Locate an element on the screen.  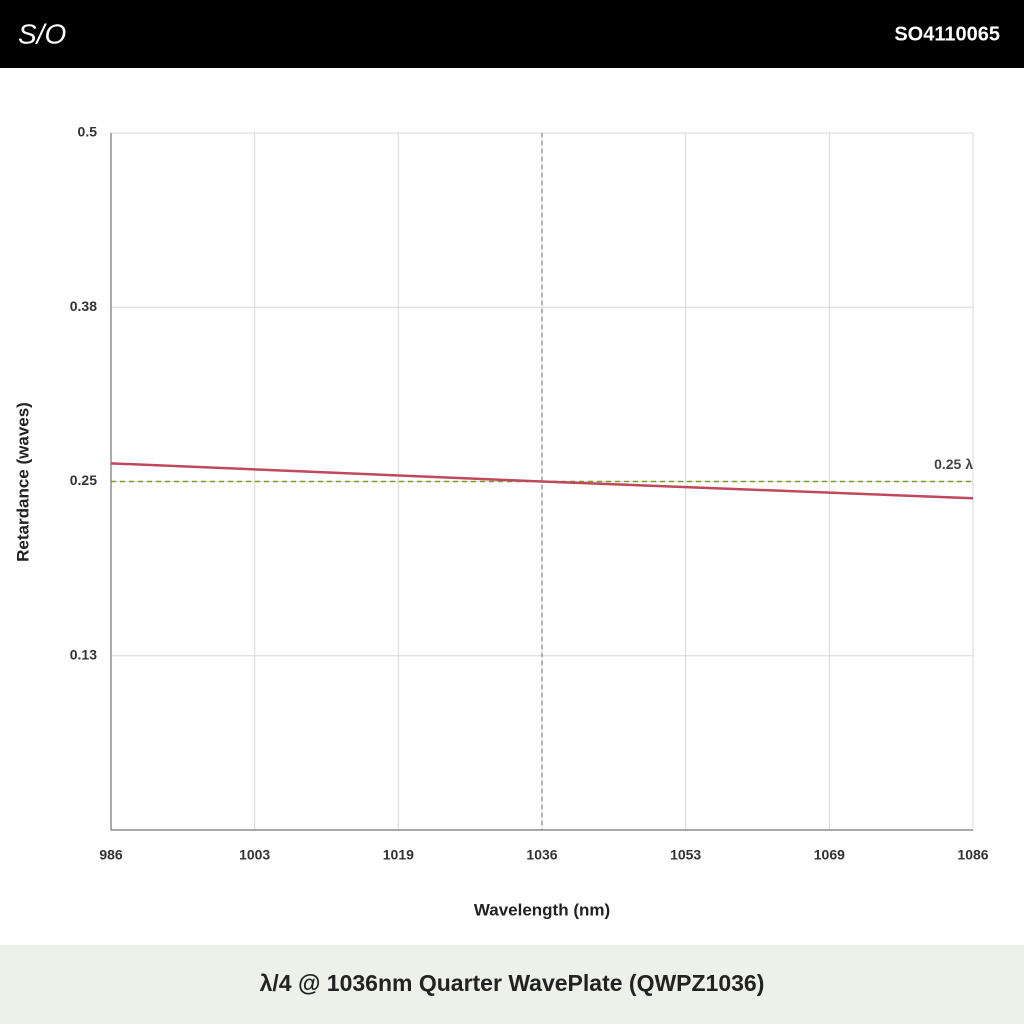
product-code: SO4110065 is located at coordinates (947, 34).